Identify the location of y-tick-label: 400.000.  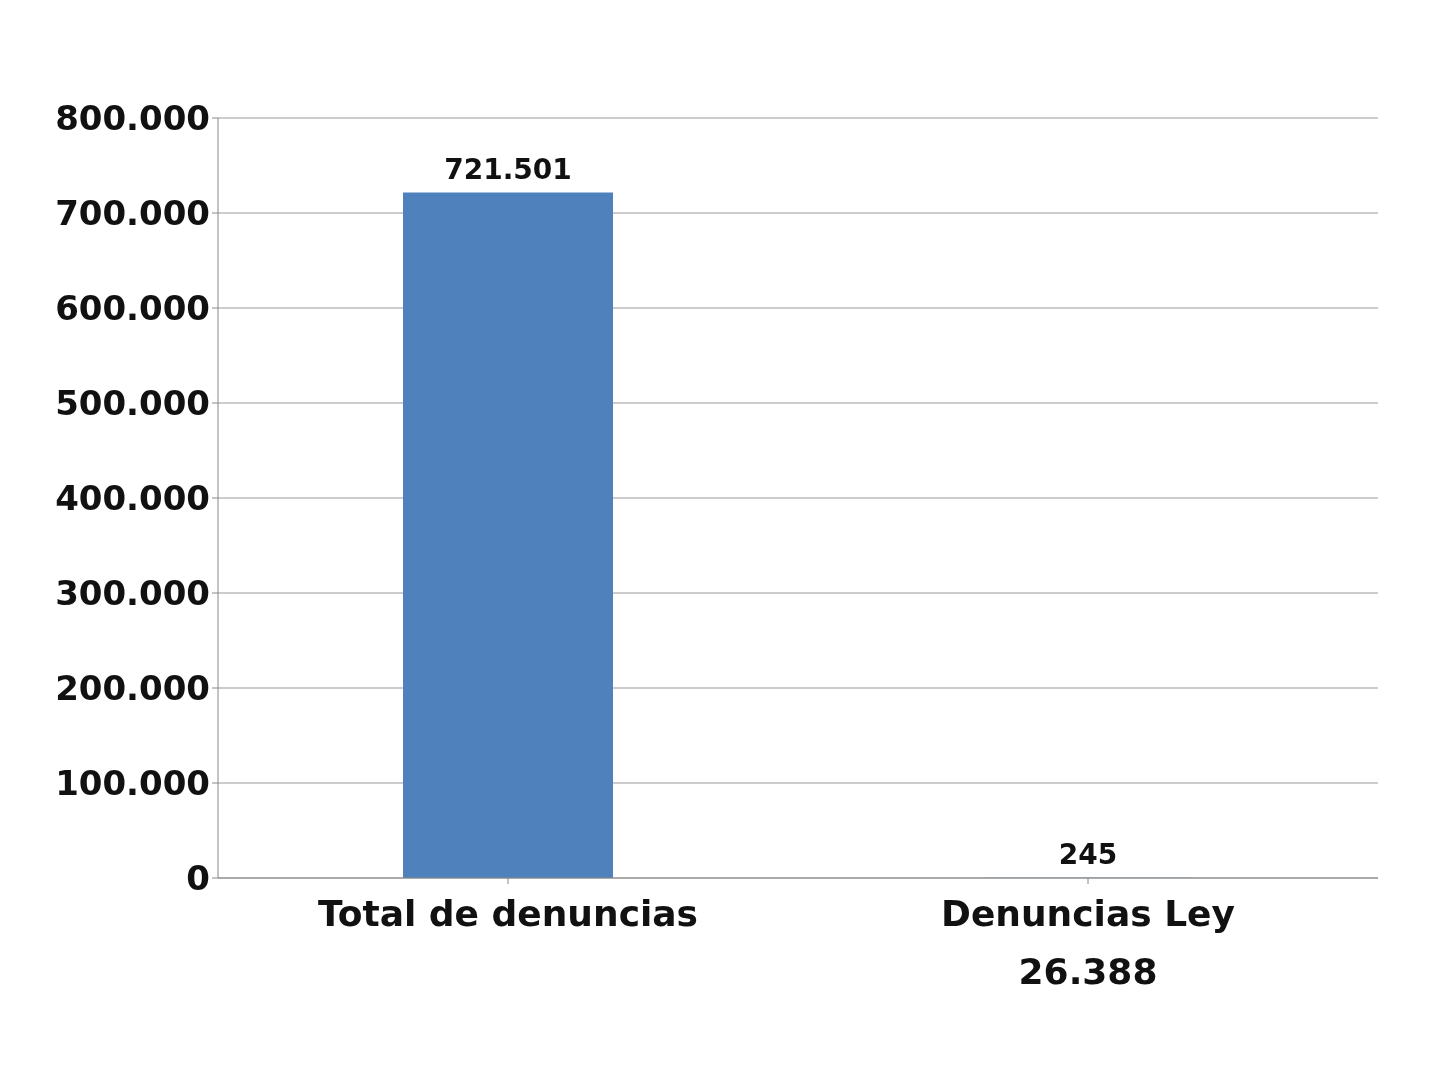
(132, 498).